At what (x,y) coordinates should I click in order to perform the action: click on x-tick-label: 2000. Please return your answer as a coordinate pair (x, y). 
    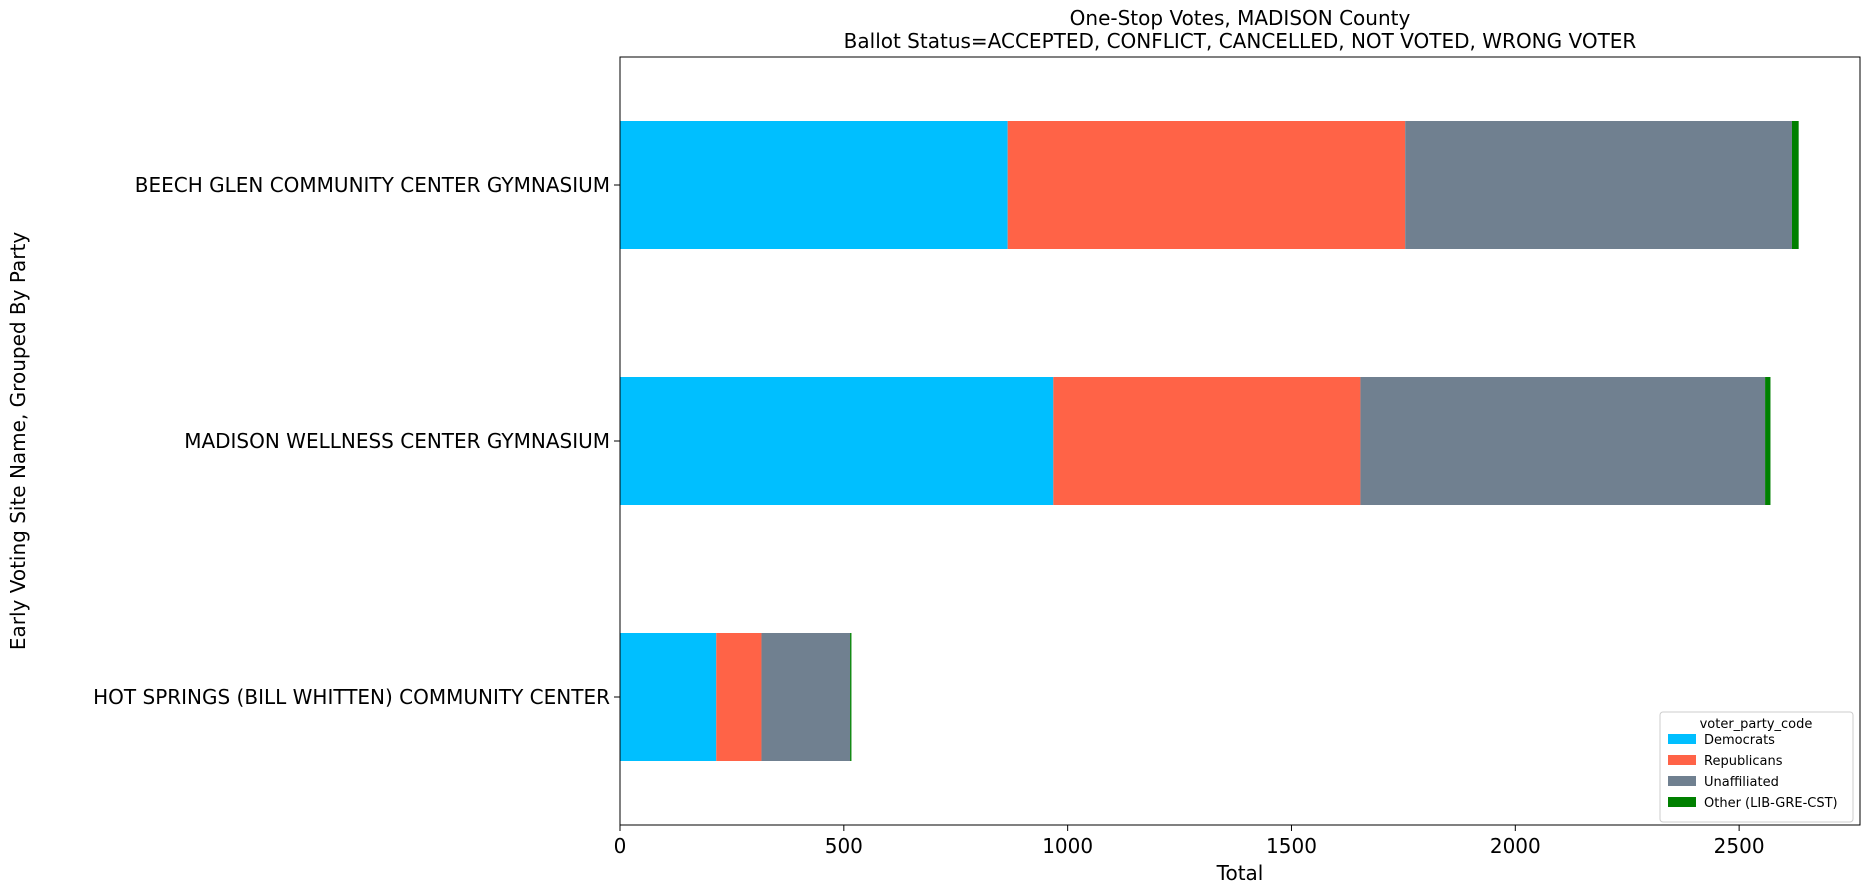
    Looking at the image, I should click on (1515, 846).